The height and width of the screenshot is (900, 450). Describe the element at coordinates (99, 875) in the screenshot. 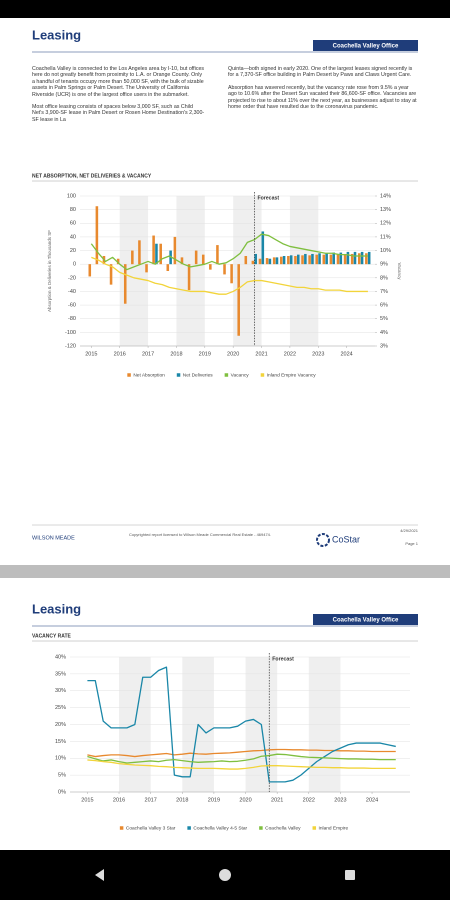

I see `back-button` at that location.